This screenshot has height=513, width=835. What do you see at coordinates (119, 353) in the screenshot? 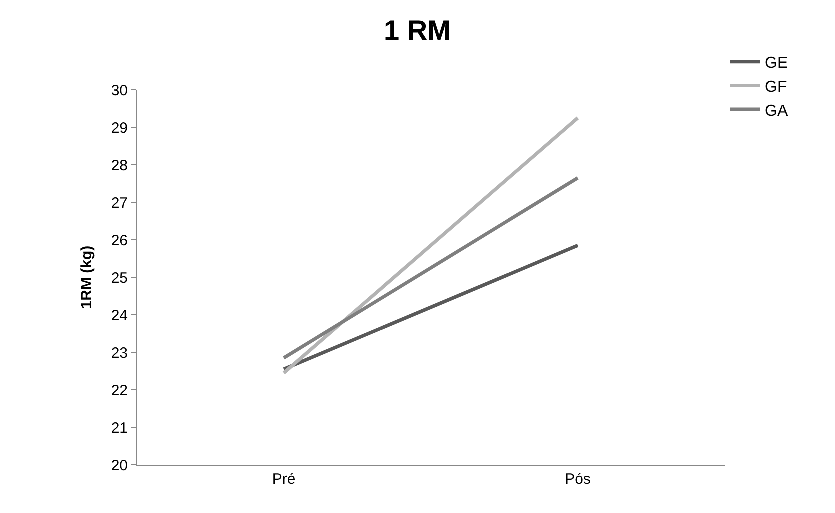
I see `y-tick-label: 23` at bounding box center [119, 353].